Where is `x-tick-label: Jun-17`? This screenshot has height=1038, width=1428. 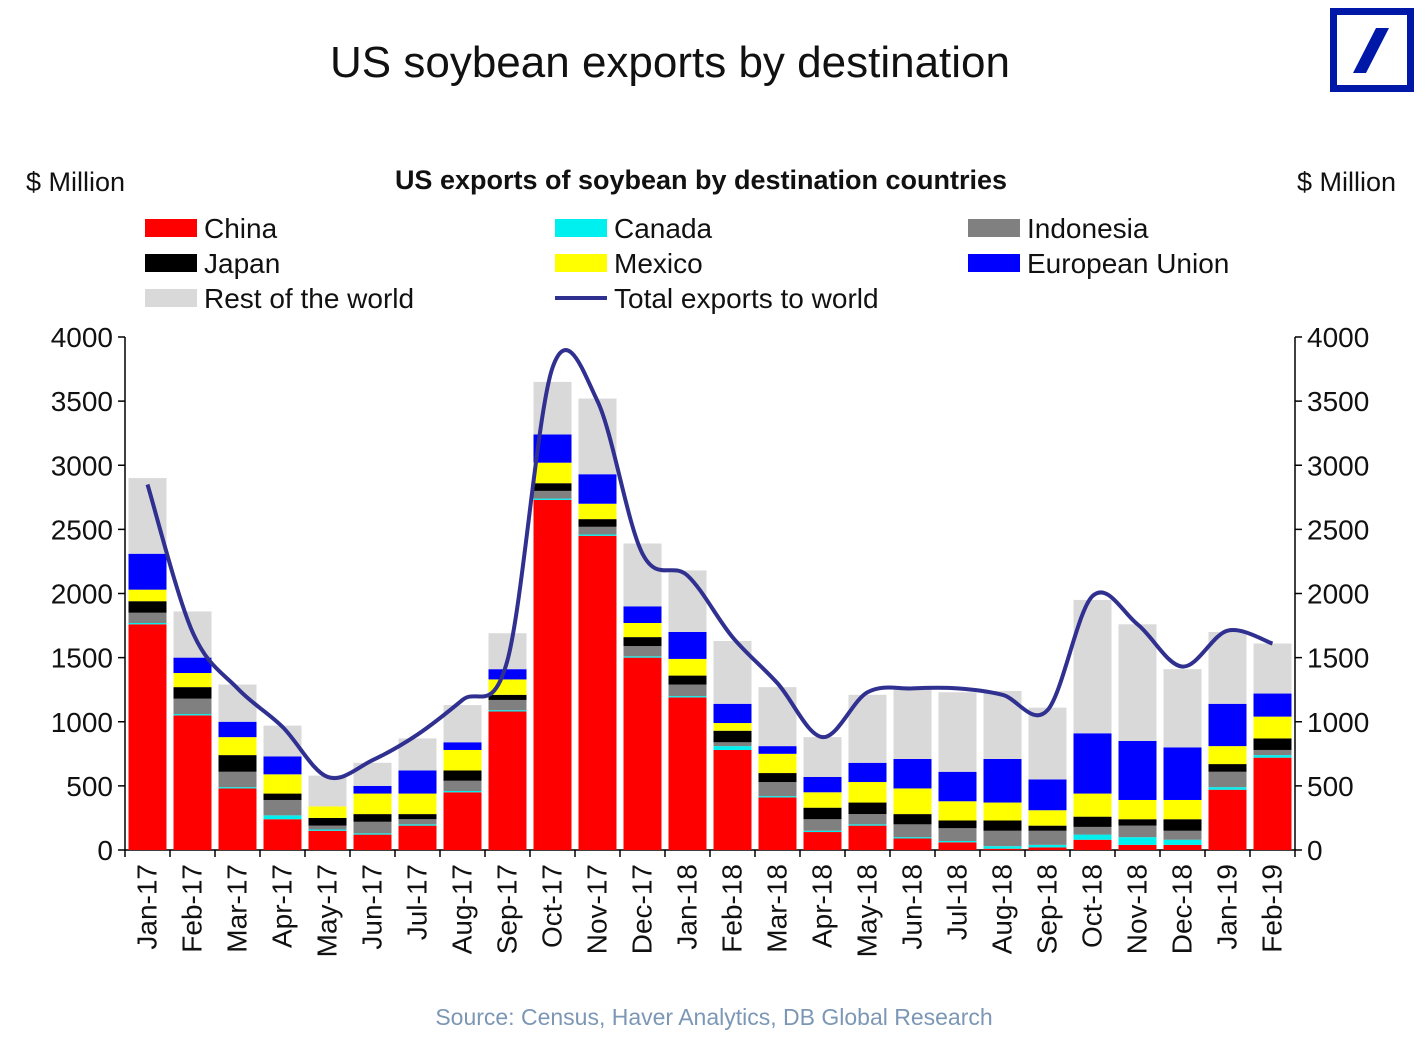
x-tick-label: Jun-17 is located at coordinates (372, 907).